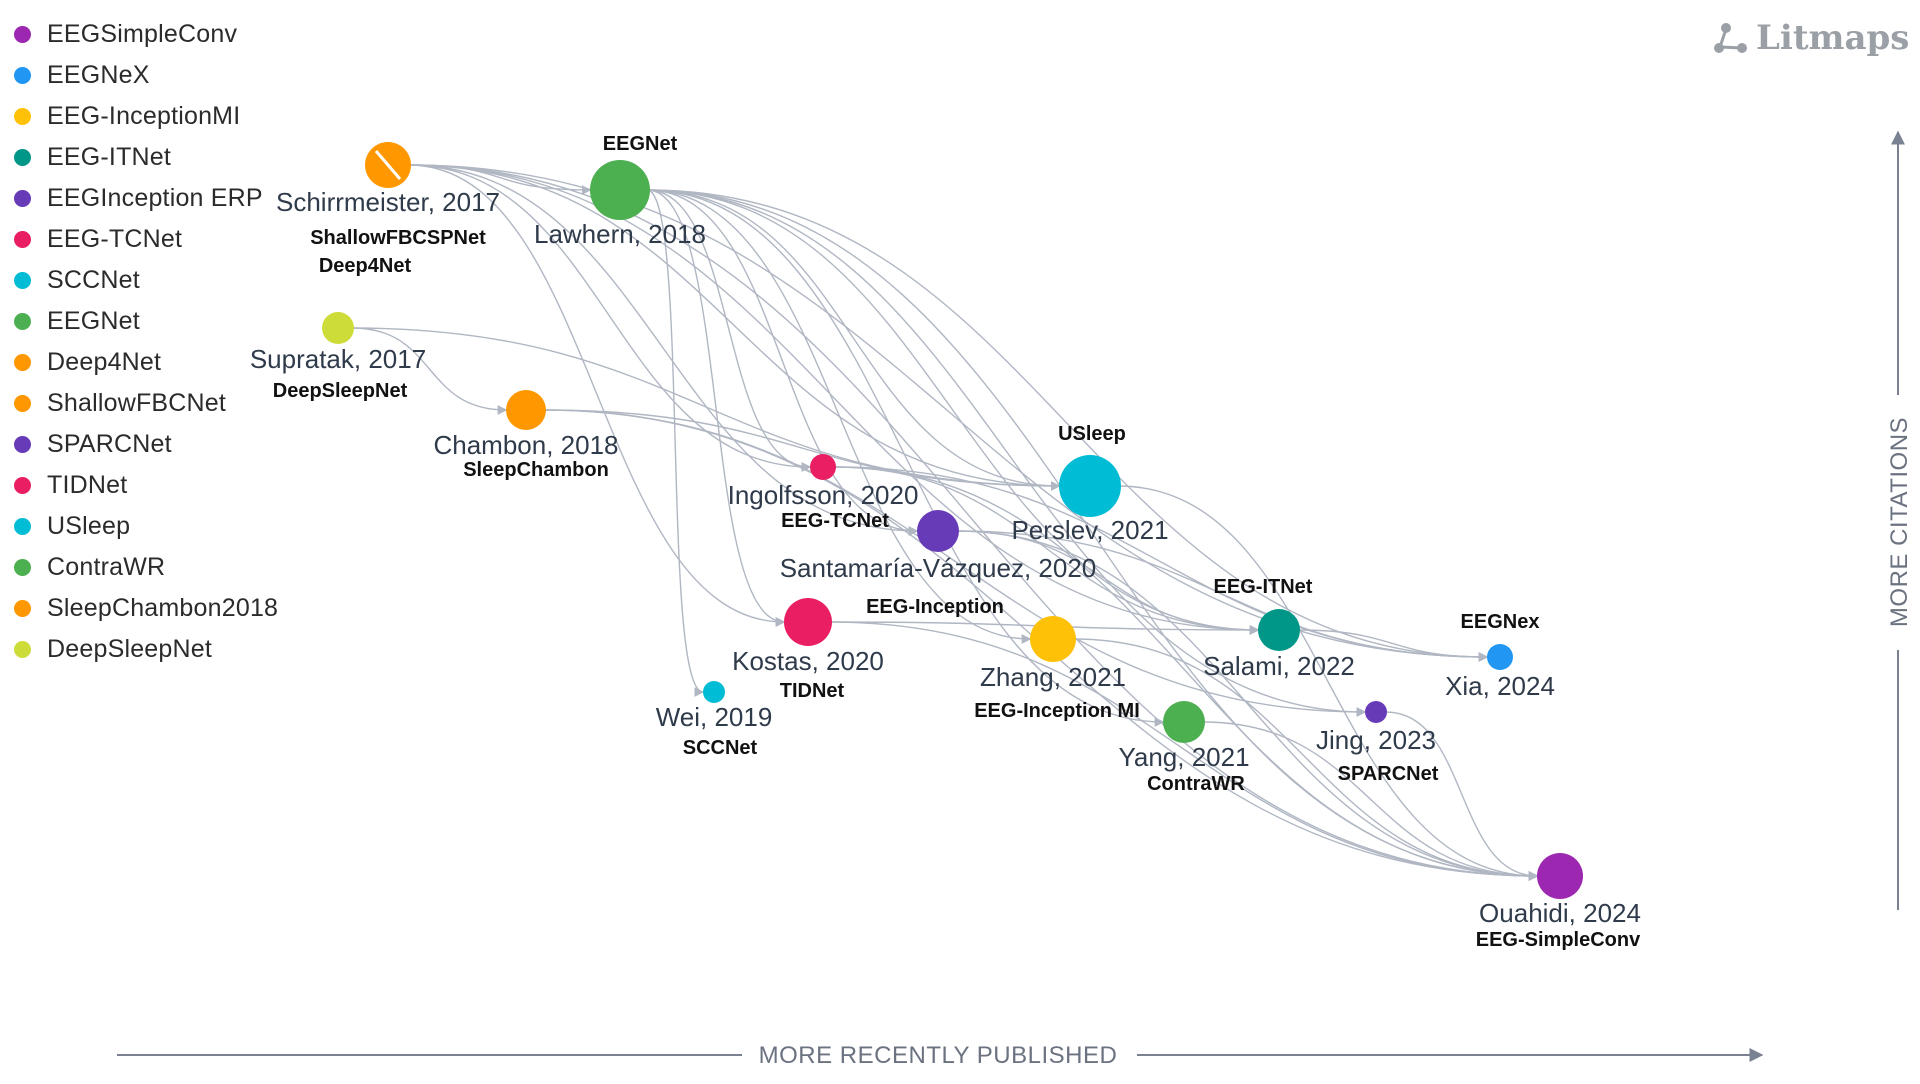 The image size is (1920, 1084). Describe the element at coordinates (146, 485) in the screenshot. I see `legend-item: TIDNet` at that location.